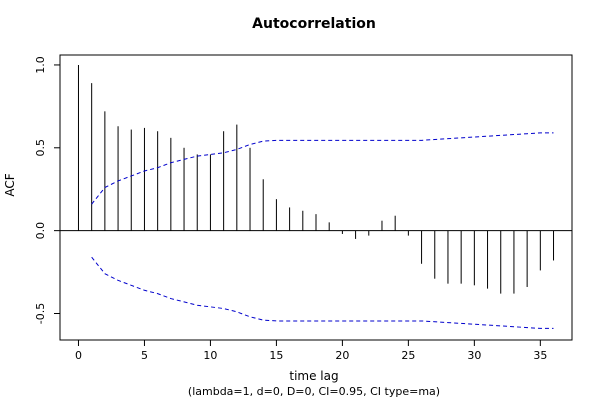  What do you see at coordinates (474, 355) in the screenshot?
I see `x-tick-label: 30` at bounding box center [474, 355].